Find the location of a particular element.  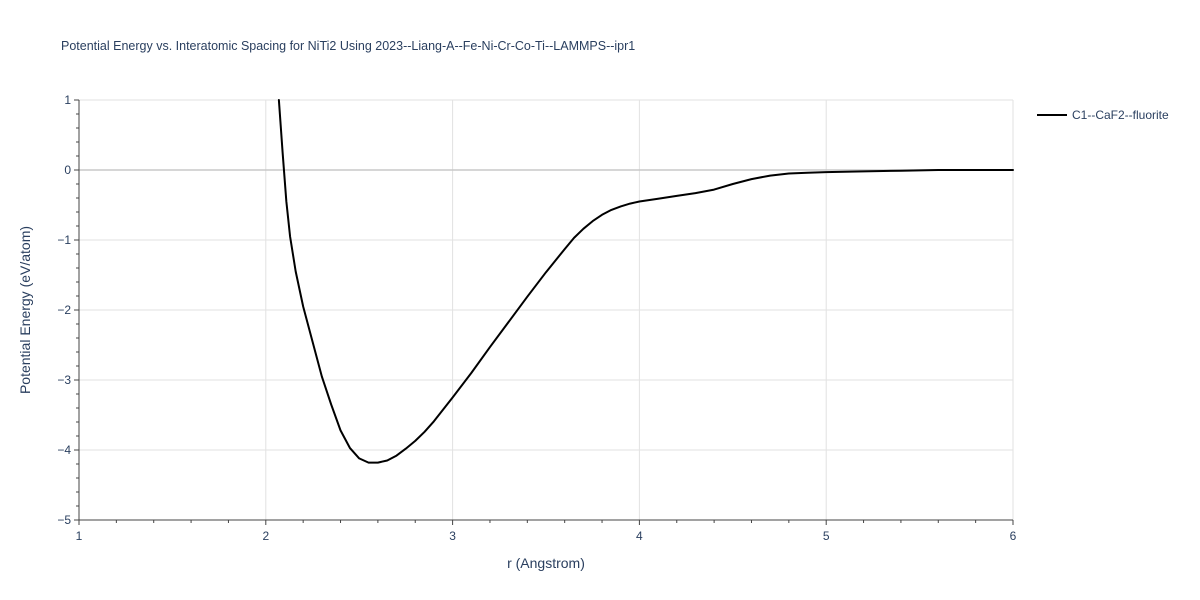

y-axis-title: Potential Energy (eV/atom) is located at coordinates (25, 310).